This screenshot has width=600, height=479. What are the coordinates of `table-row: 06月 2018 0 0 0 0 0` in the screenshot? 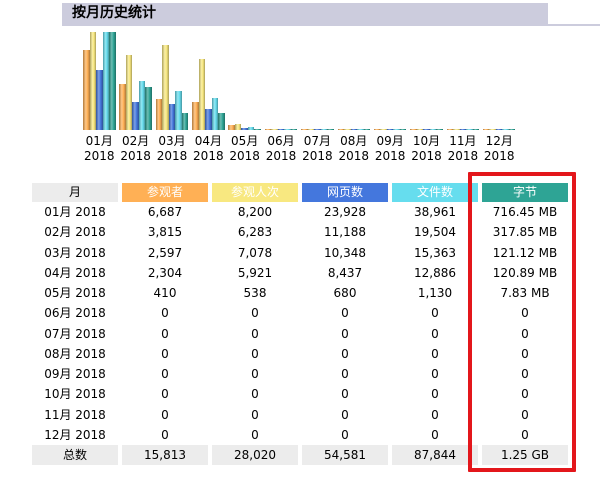 It's located at (300, 313).